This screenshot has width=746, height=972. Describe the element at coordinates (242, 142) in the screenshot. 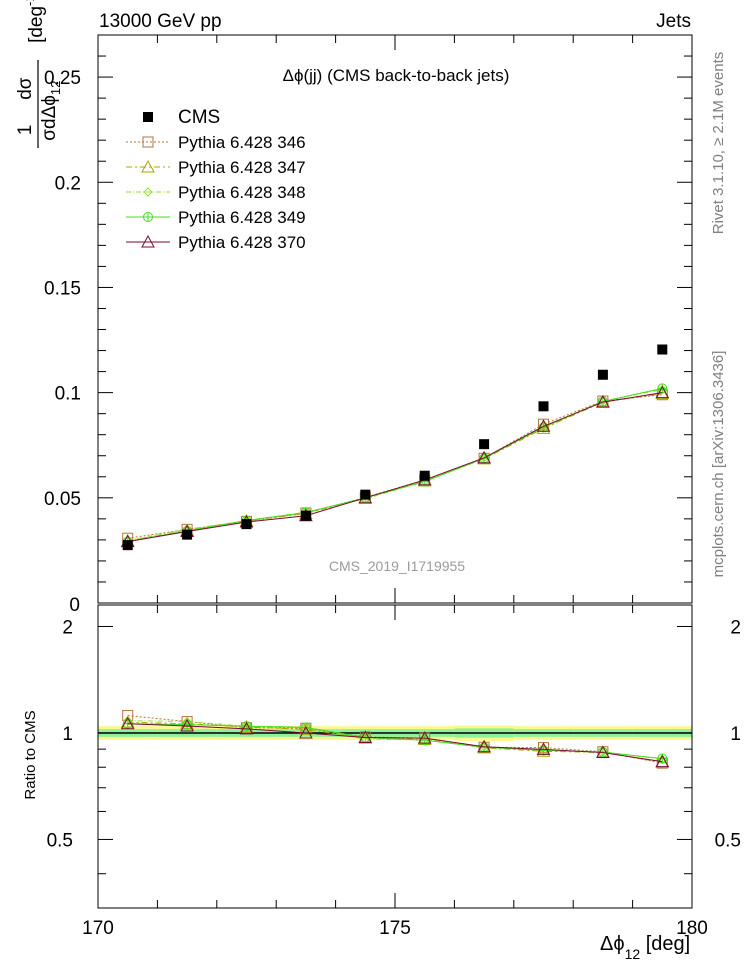

I see `legend-label-0: Pythia 6.428 346` at that location.